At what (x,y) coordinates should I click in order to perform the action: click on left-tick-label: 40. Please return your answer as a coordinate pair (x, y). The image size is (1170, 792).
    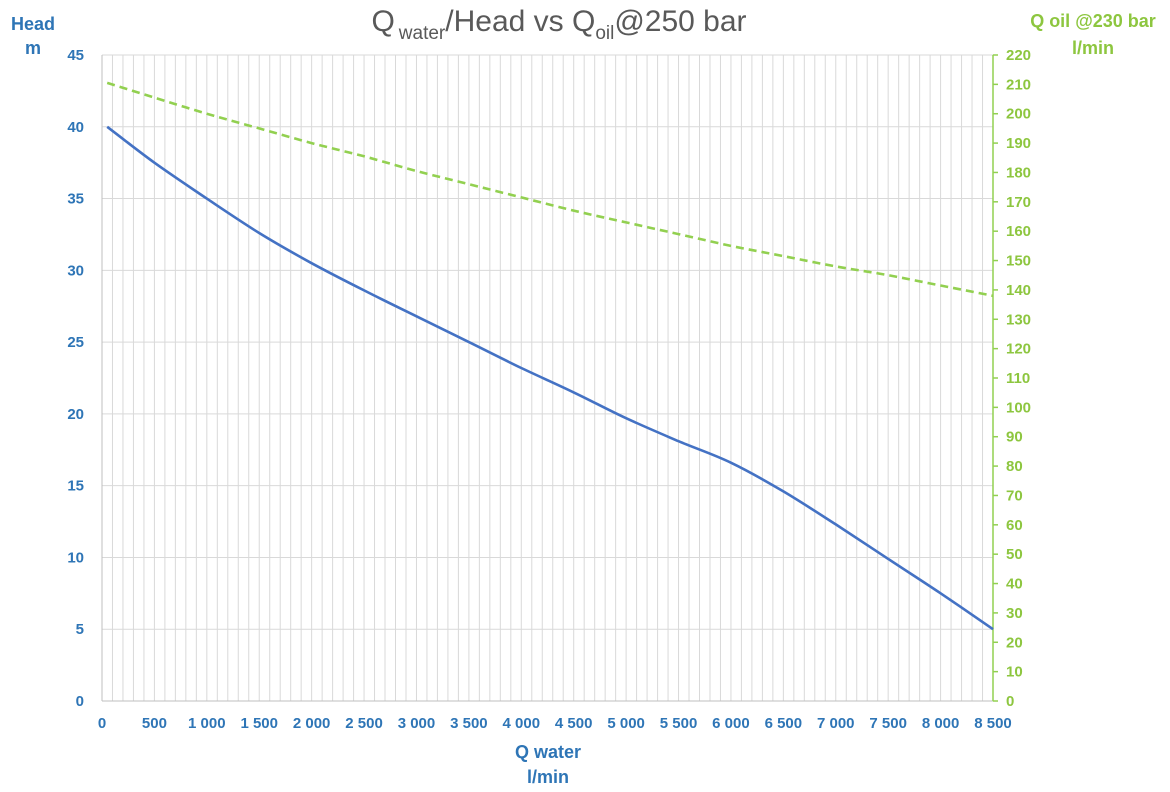
    Looking at the image, I should click on (75, 127).